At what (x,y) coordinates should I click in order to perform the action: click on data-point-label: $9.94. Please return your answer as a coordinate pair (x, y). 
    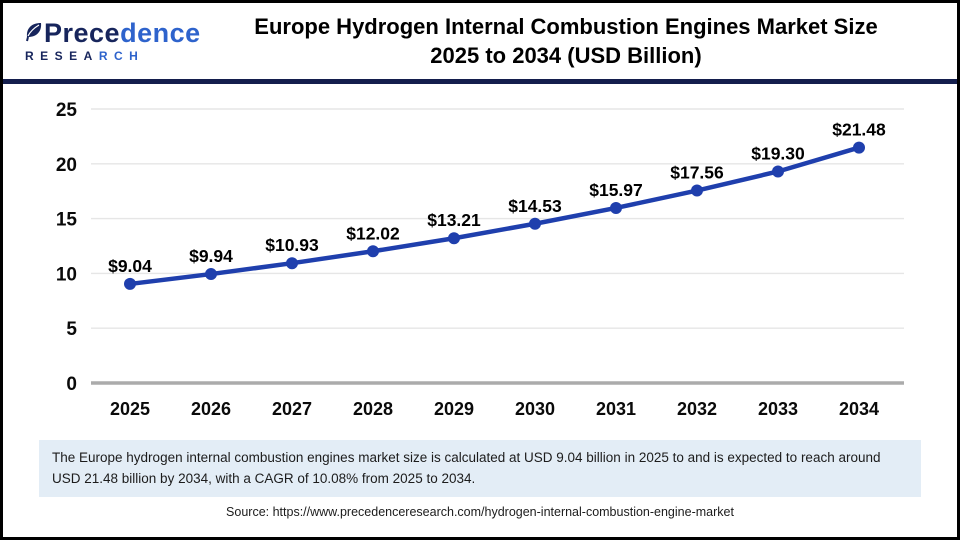
    Looking at the image, I should click on (211, 256).